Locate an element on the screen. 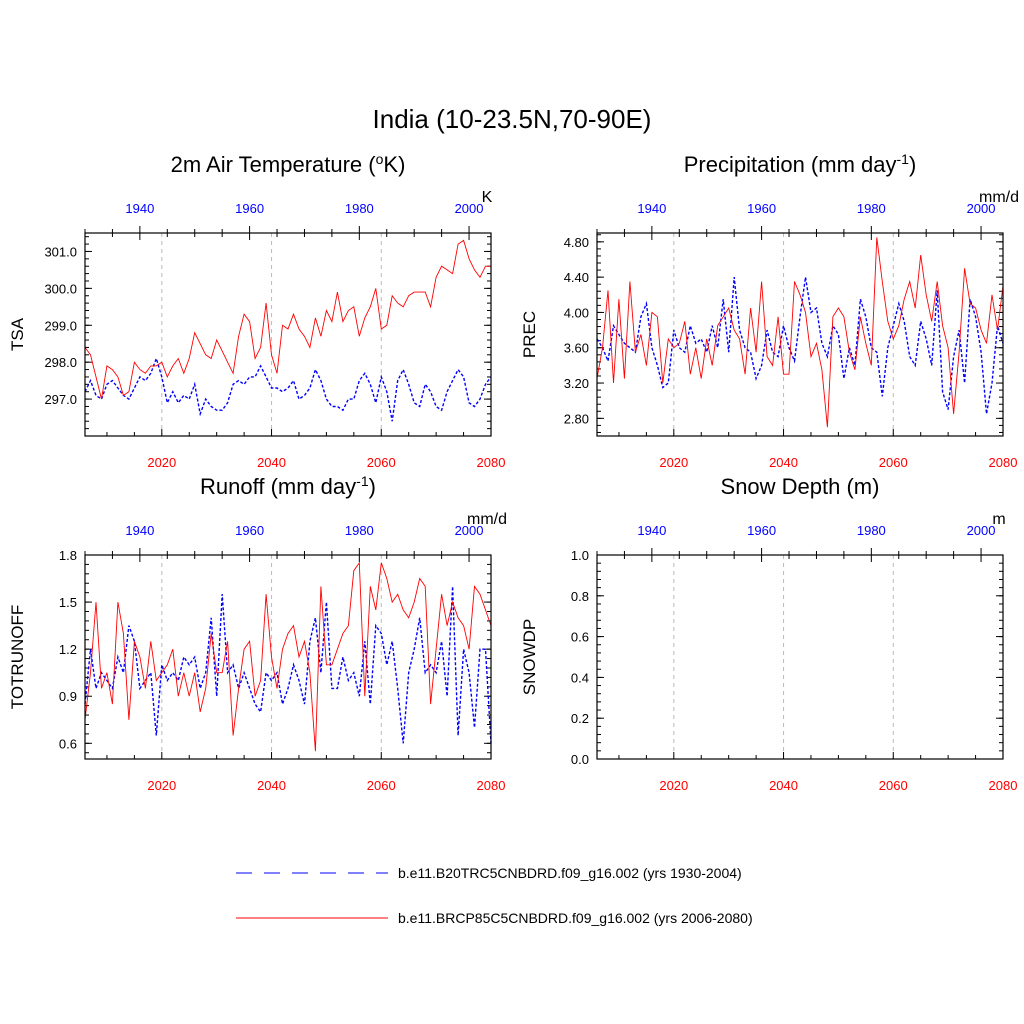 The height and width of the screenshot is (1024, 1024). y-tick-label: 298.0 is located at coordinates (60, 362).